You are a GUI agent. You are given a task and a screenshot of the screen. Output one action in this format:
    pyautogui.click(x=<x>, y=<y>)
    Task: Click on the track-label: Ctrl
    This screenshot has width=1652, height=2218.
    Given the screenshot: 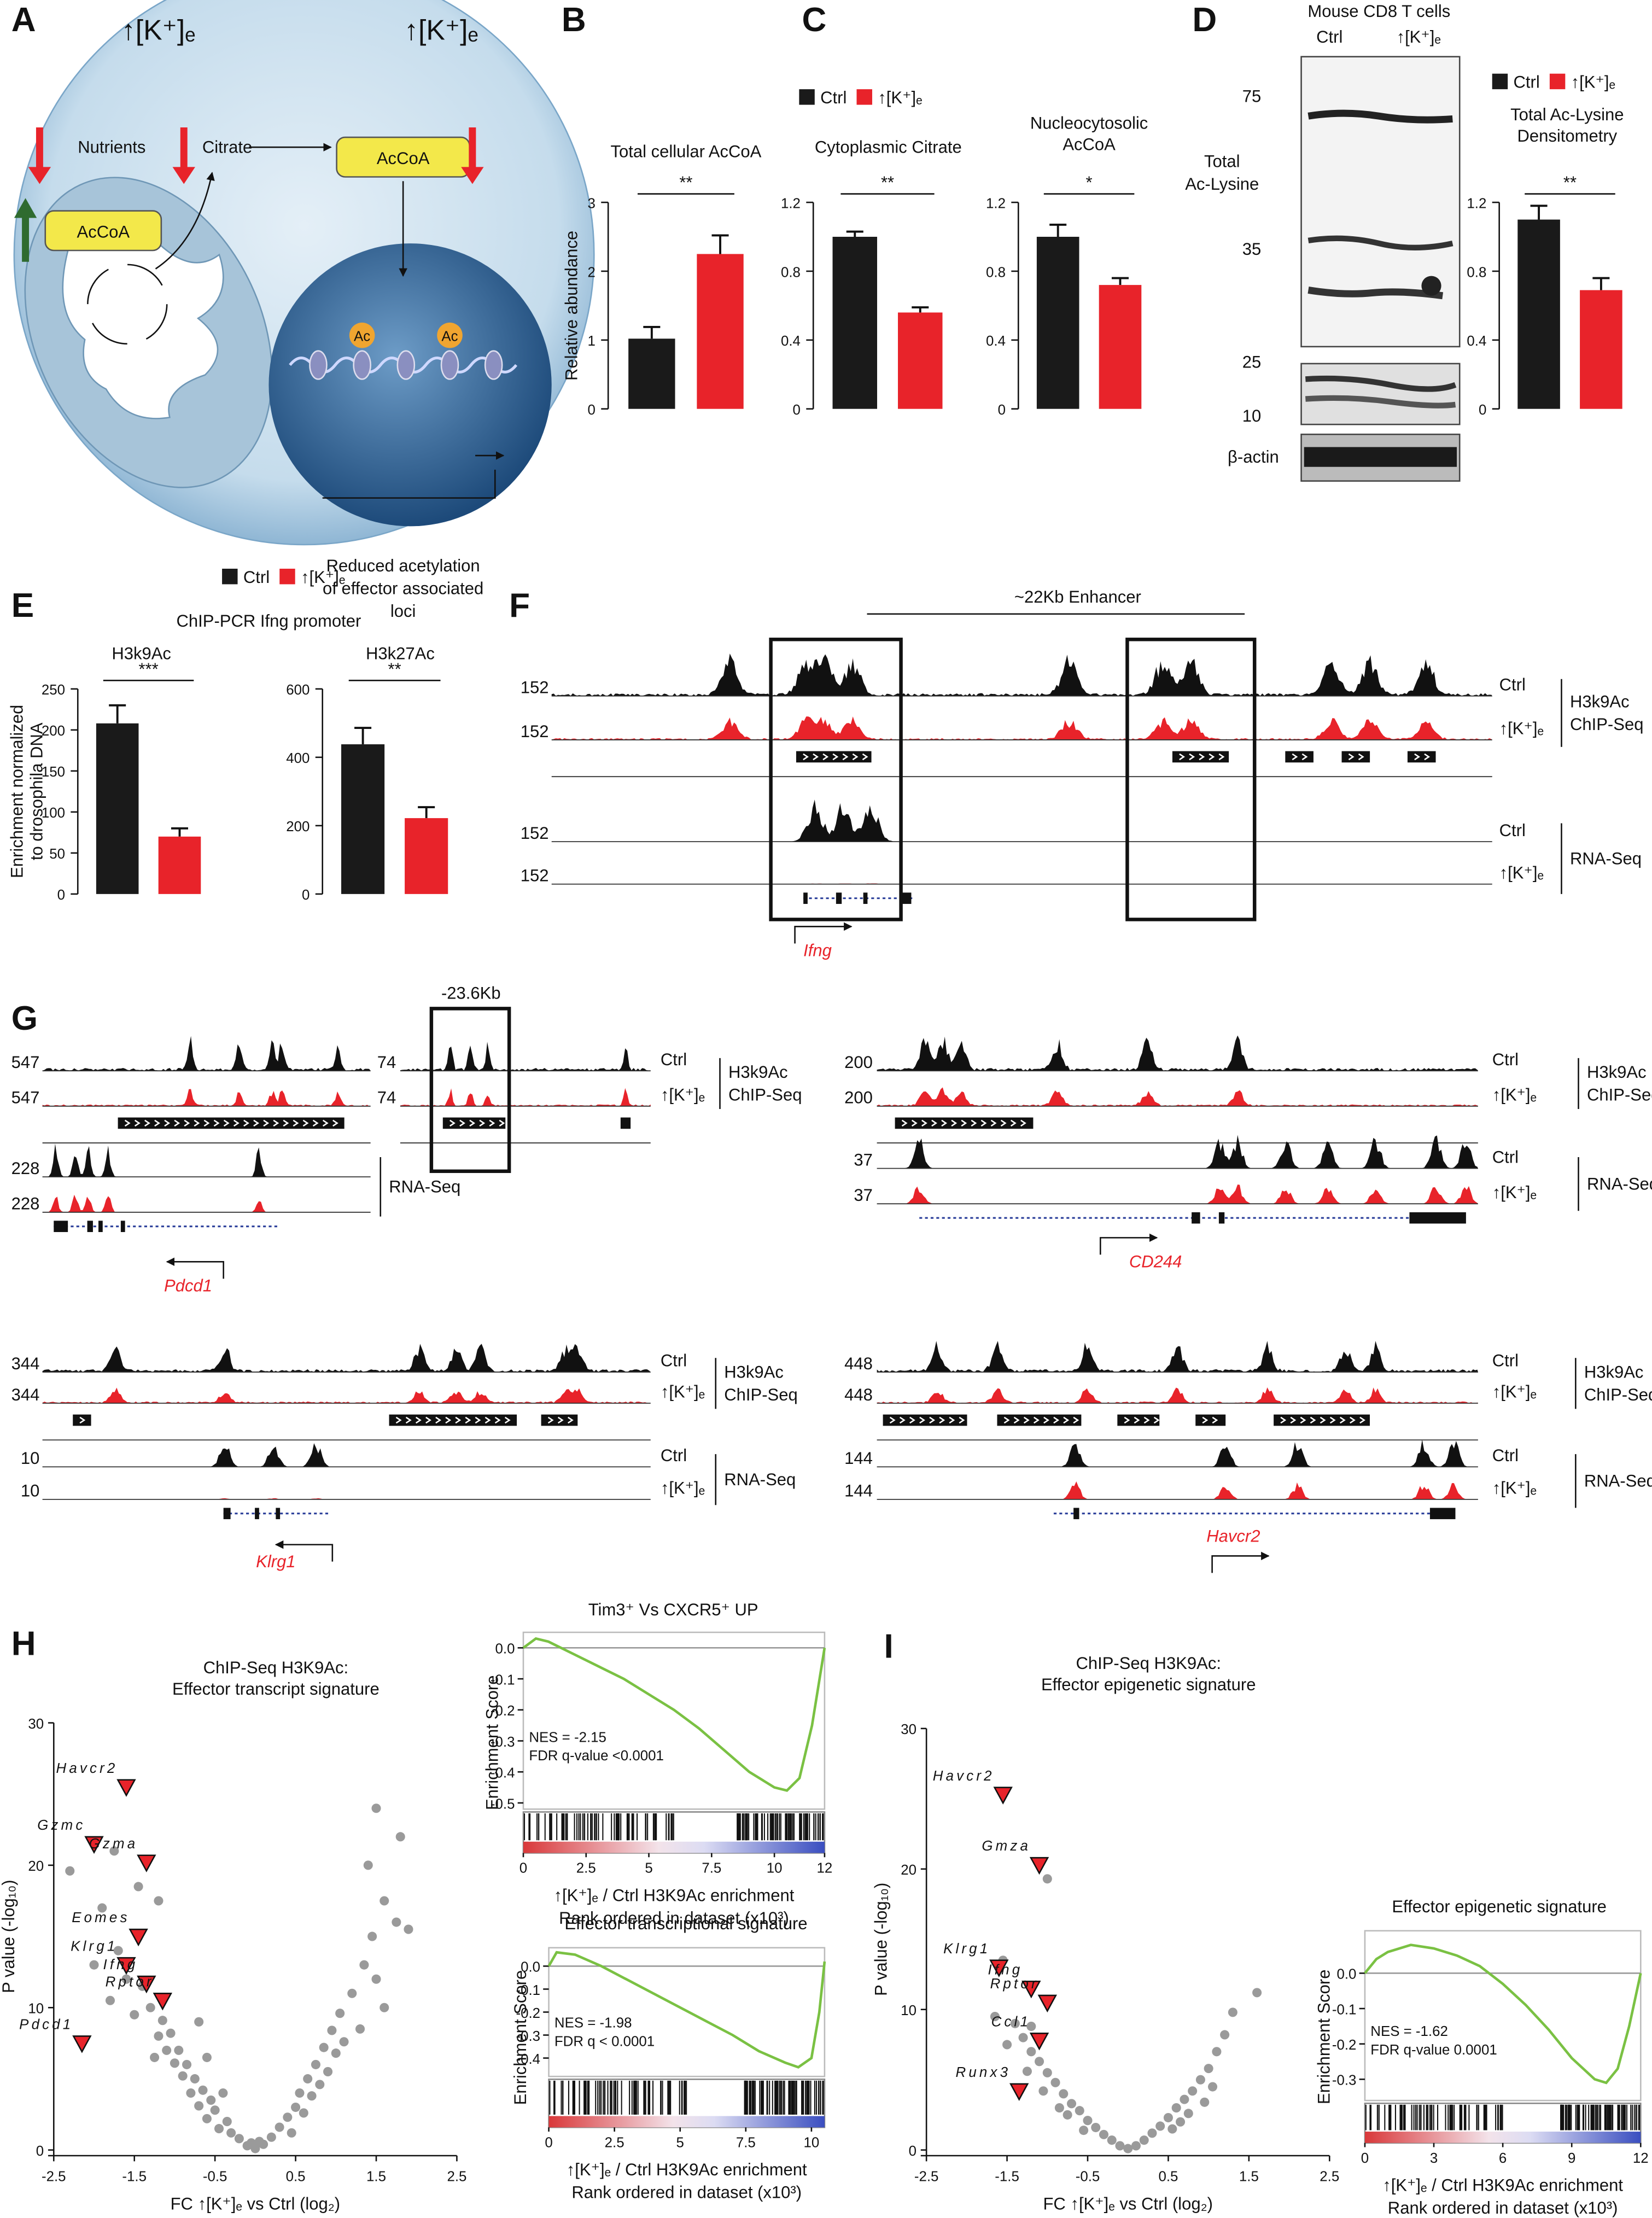 What is the action you would take?
    pyautogui.click(x=674, y=1059)
    